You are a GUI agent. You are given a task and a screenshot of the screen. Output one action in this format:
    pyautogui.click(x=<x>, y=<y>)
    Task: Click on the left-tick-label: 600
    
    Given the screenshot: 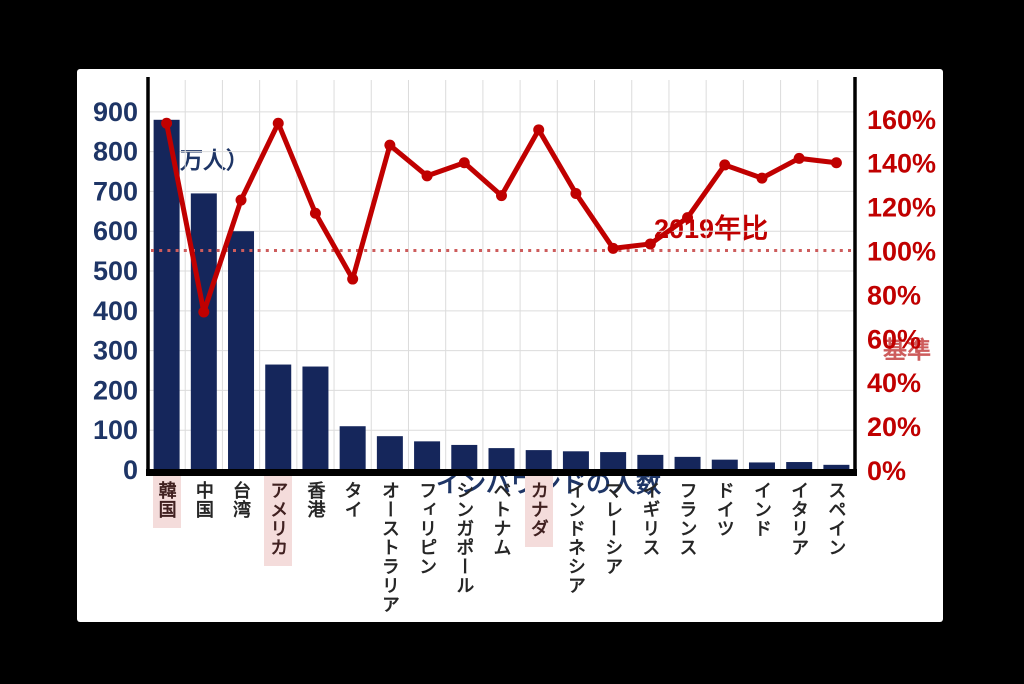 What is the action you would take?
    pyautogui.click(x=115, y=231)
    